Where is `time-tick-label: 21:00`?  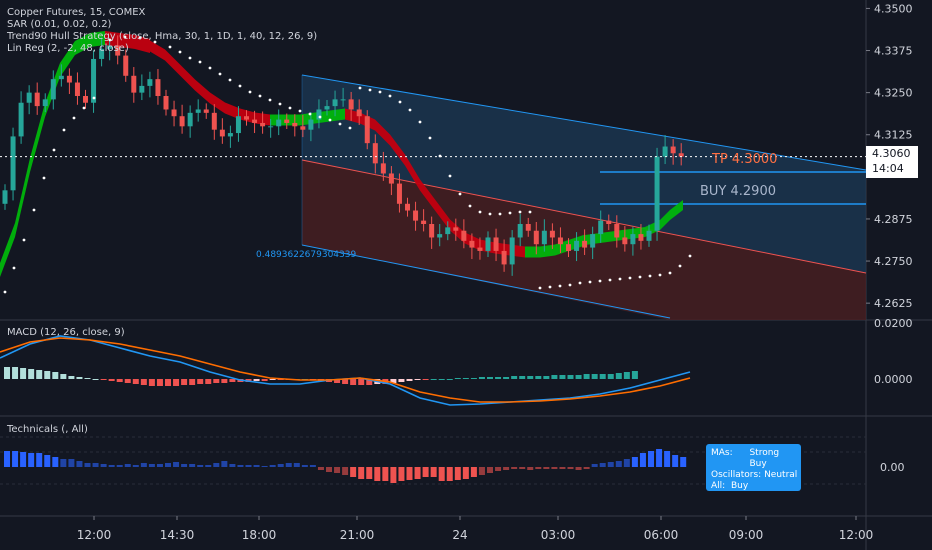
time-tick-label: 21:00 is located at coordinates (357, 535).